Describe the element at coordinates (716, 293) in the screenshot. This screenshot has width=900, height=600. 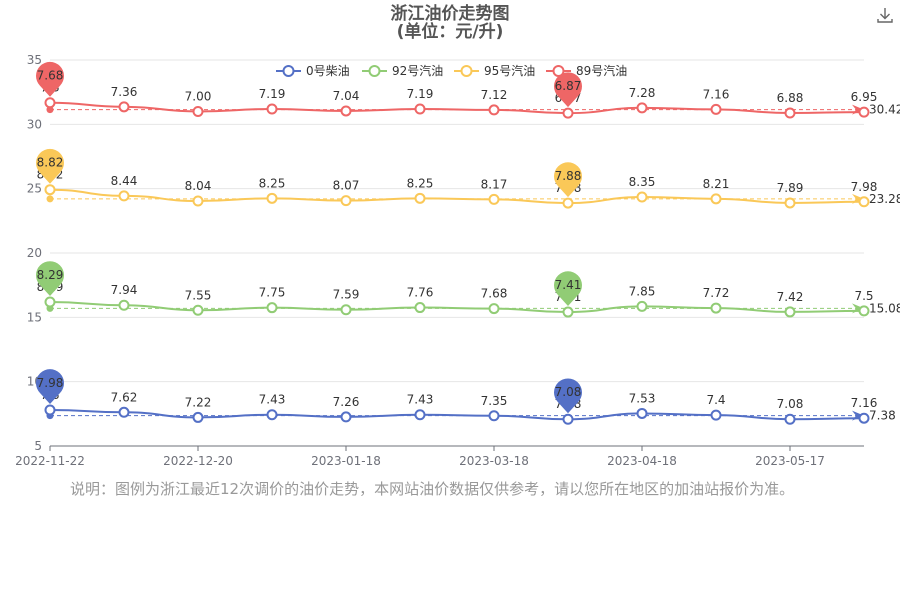
I see `data-label: 7.72` at that location.